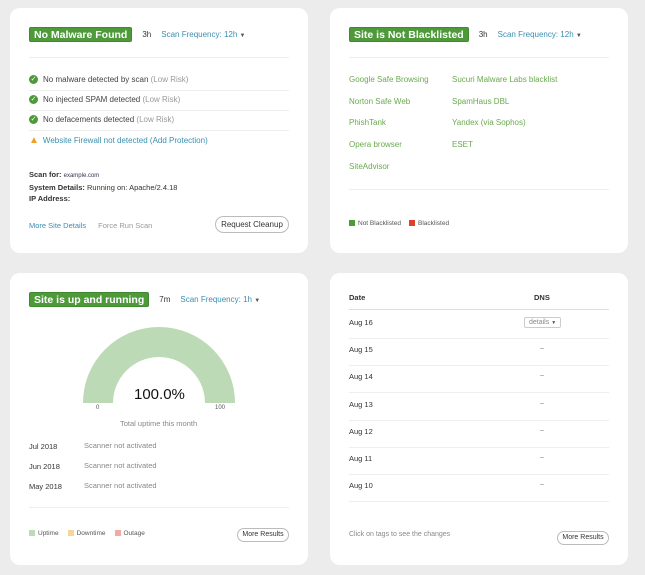 This screenshot has width=645, height=575. Describe the element at coordinates (57, 187) in the screenshot. I see `system-label: System Details:` at that location.